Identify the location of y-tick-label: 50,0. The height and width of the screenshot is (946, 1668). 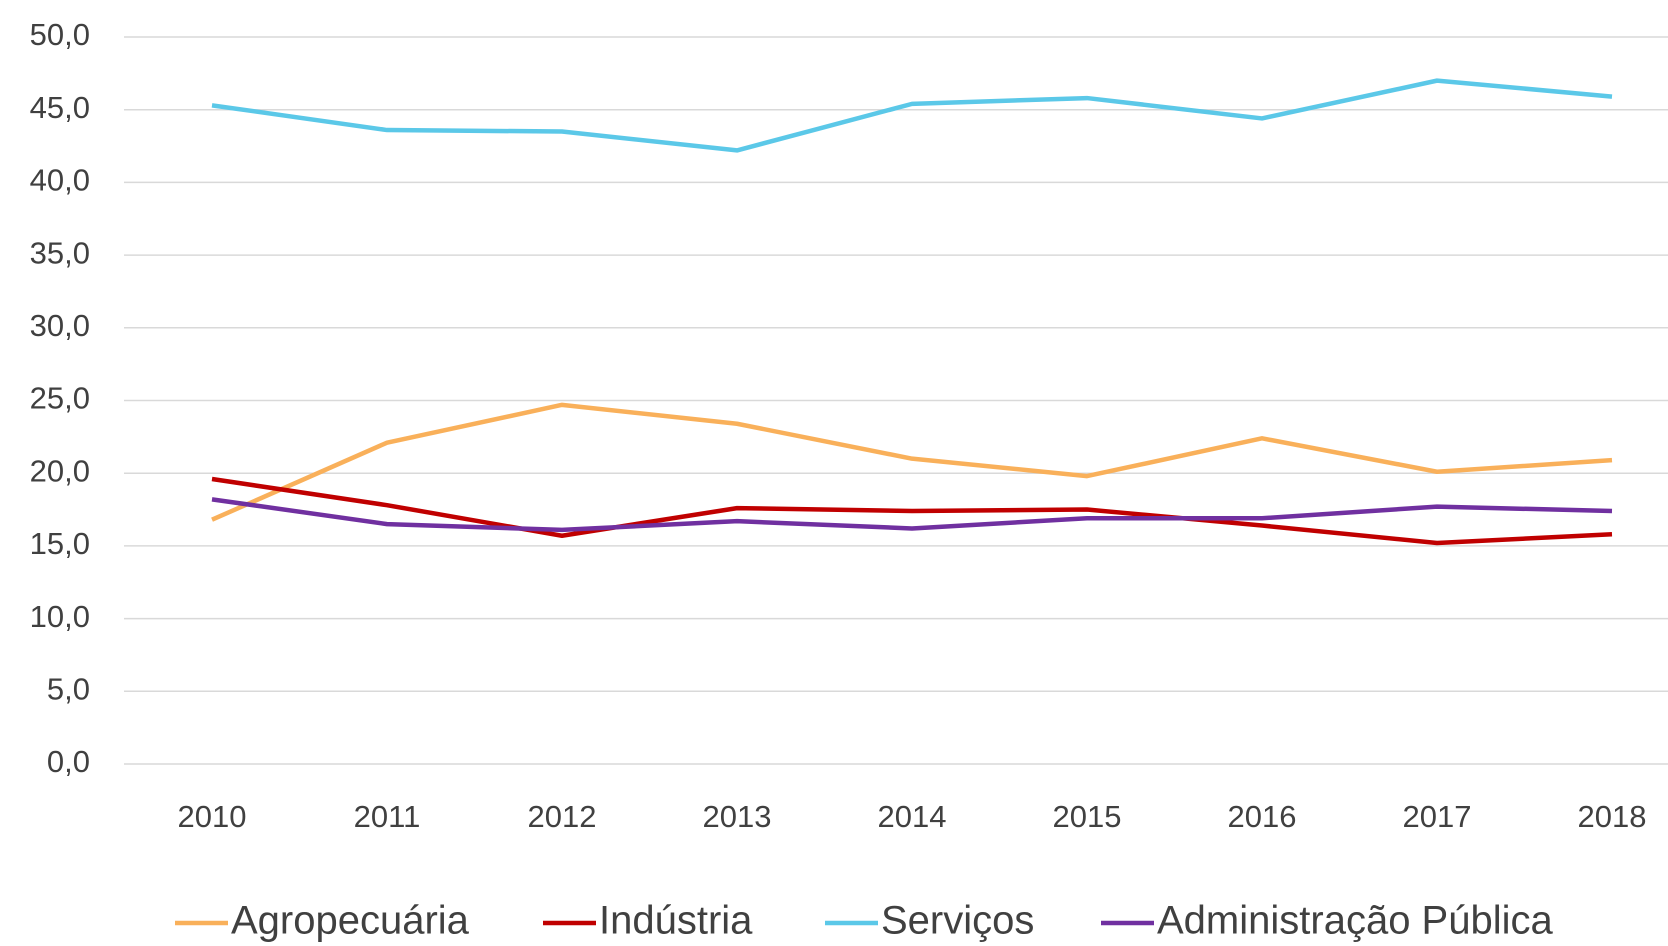
(60, 34).